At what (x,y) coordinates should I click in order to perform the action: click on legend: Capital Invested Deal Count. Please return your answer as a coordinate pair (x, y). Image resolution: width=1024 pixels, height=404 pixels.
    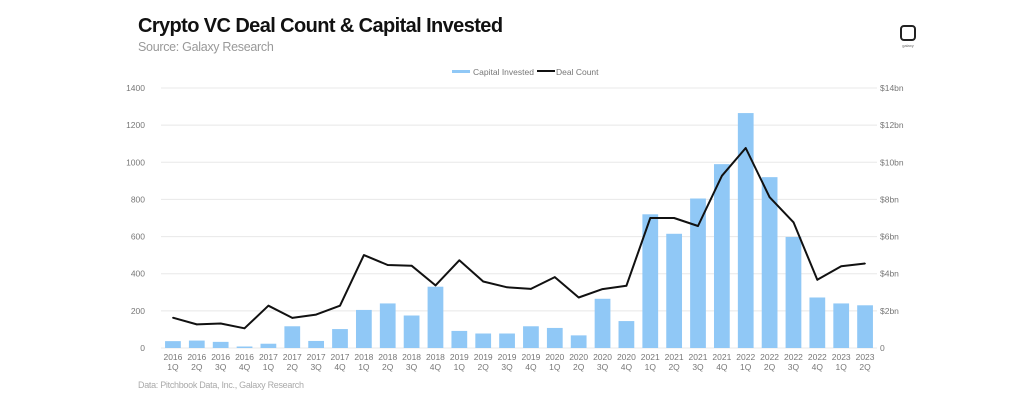
    Looking at the image, I should click on (525, 72).